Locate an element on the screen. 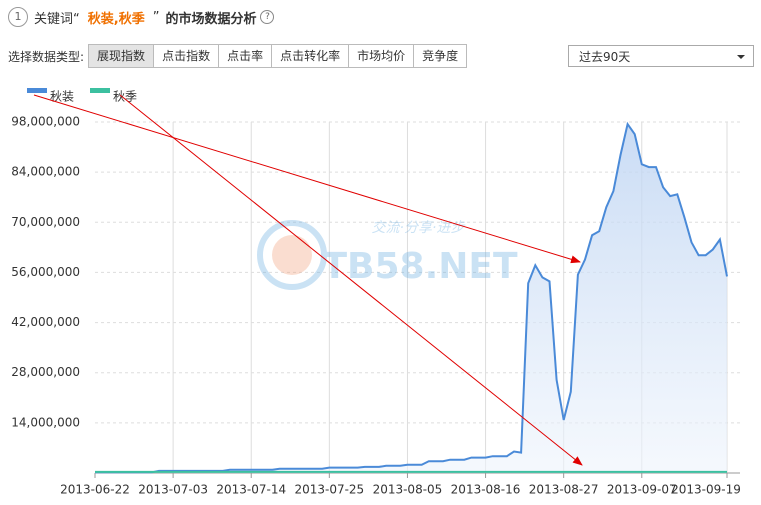 This screenshot has width=761, height=505. tab: 点击指数 is located at coordinates (186, 56).